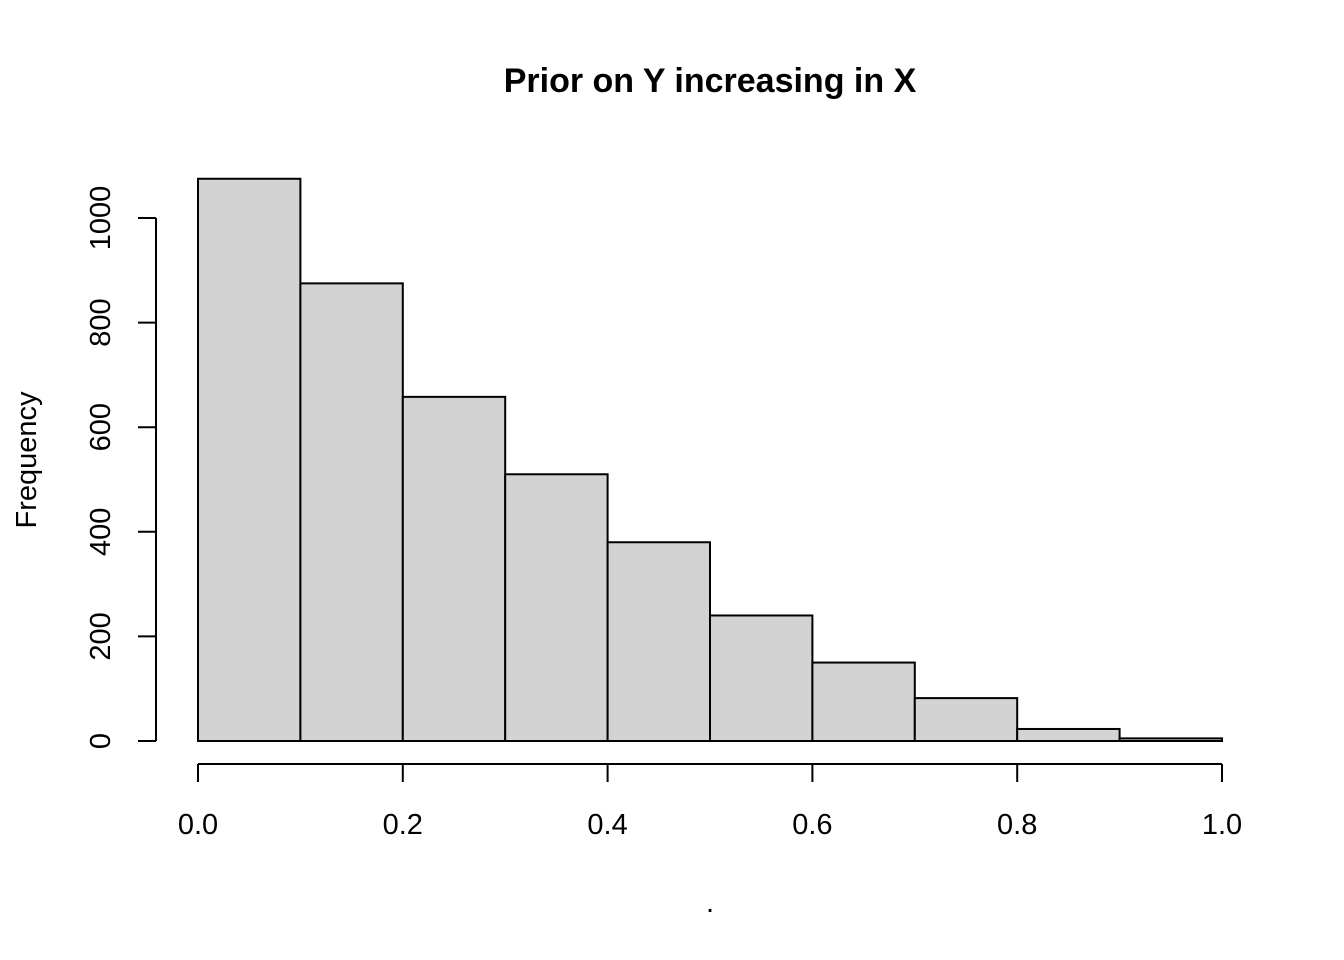 This screenshot has width=1344, height=960. I want to click on x-axis-label: ., so click(710, 903).